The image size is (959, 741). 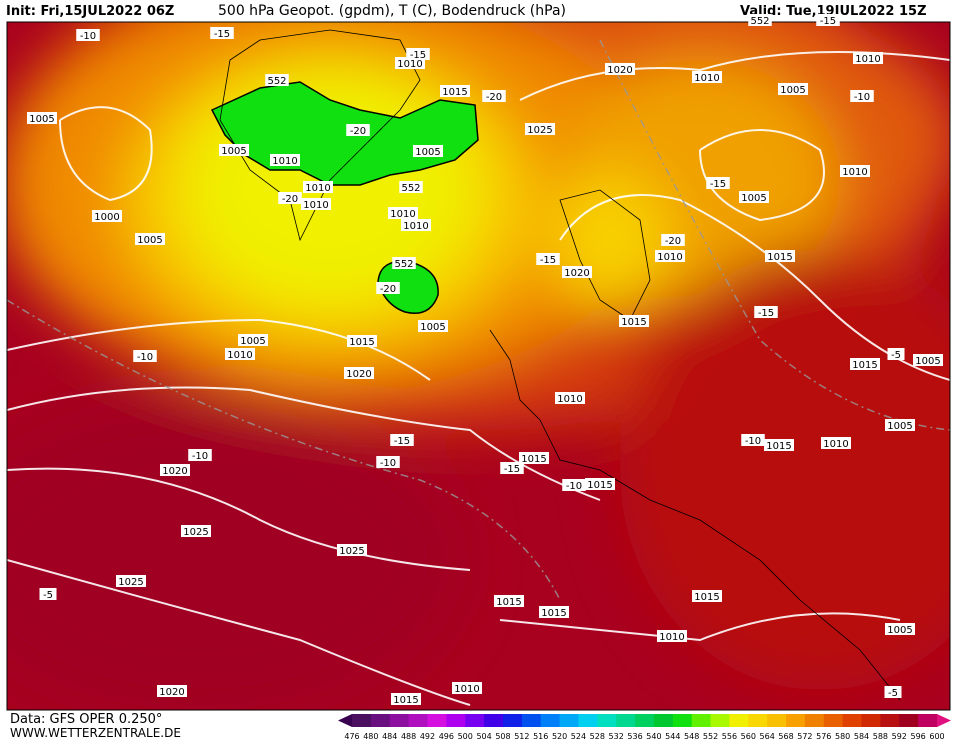 I want to click on legend-label: 548, so click(x=691, y=736).